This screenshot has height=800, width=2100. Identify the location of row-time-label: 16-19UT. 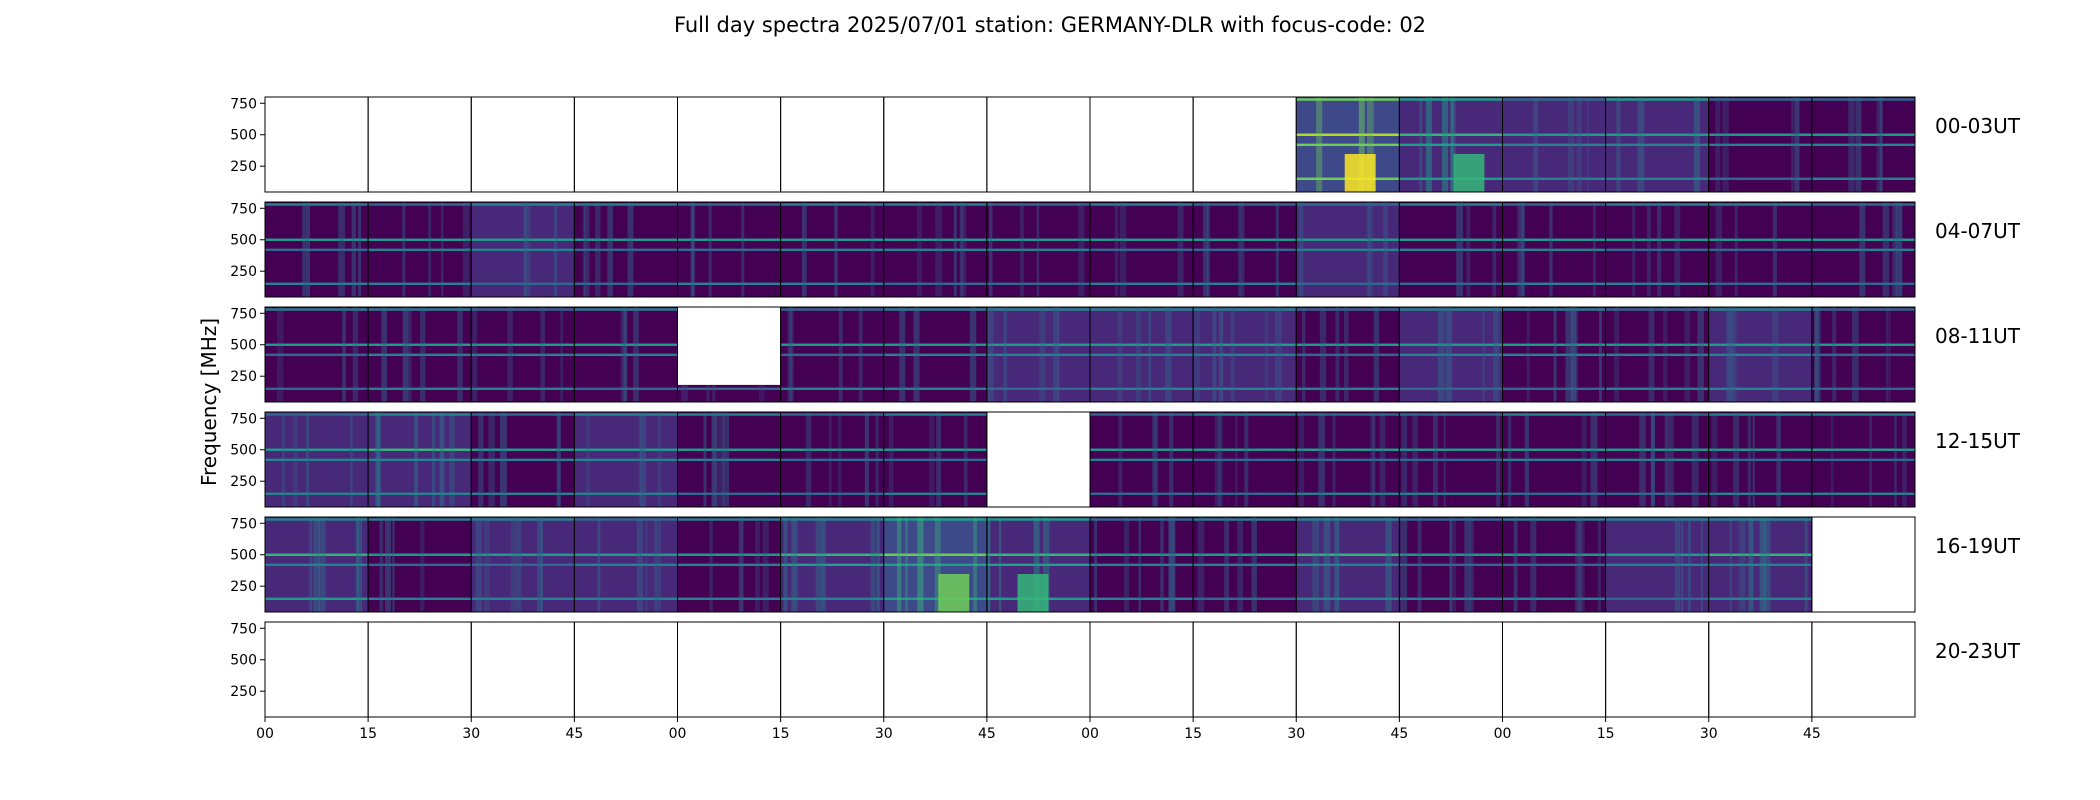
(1978, 546).